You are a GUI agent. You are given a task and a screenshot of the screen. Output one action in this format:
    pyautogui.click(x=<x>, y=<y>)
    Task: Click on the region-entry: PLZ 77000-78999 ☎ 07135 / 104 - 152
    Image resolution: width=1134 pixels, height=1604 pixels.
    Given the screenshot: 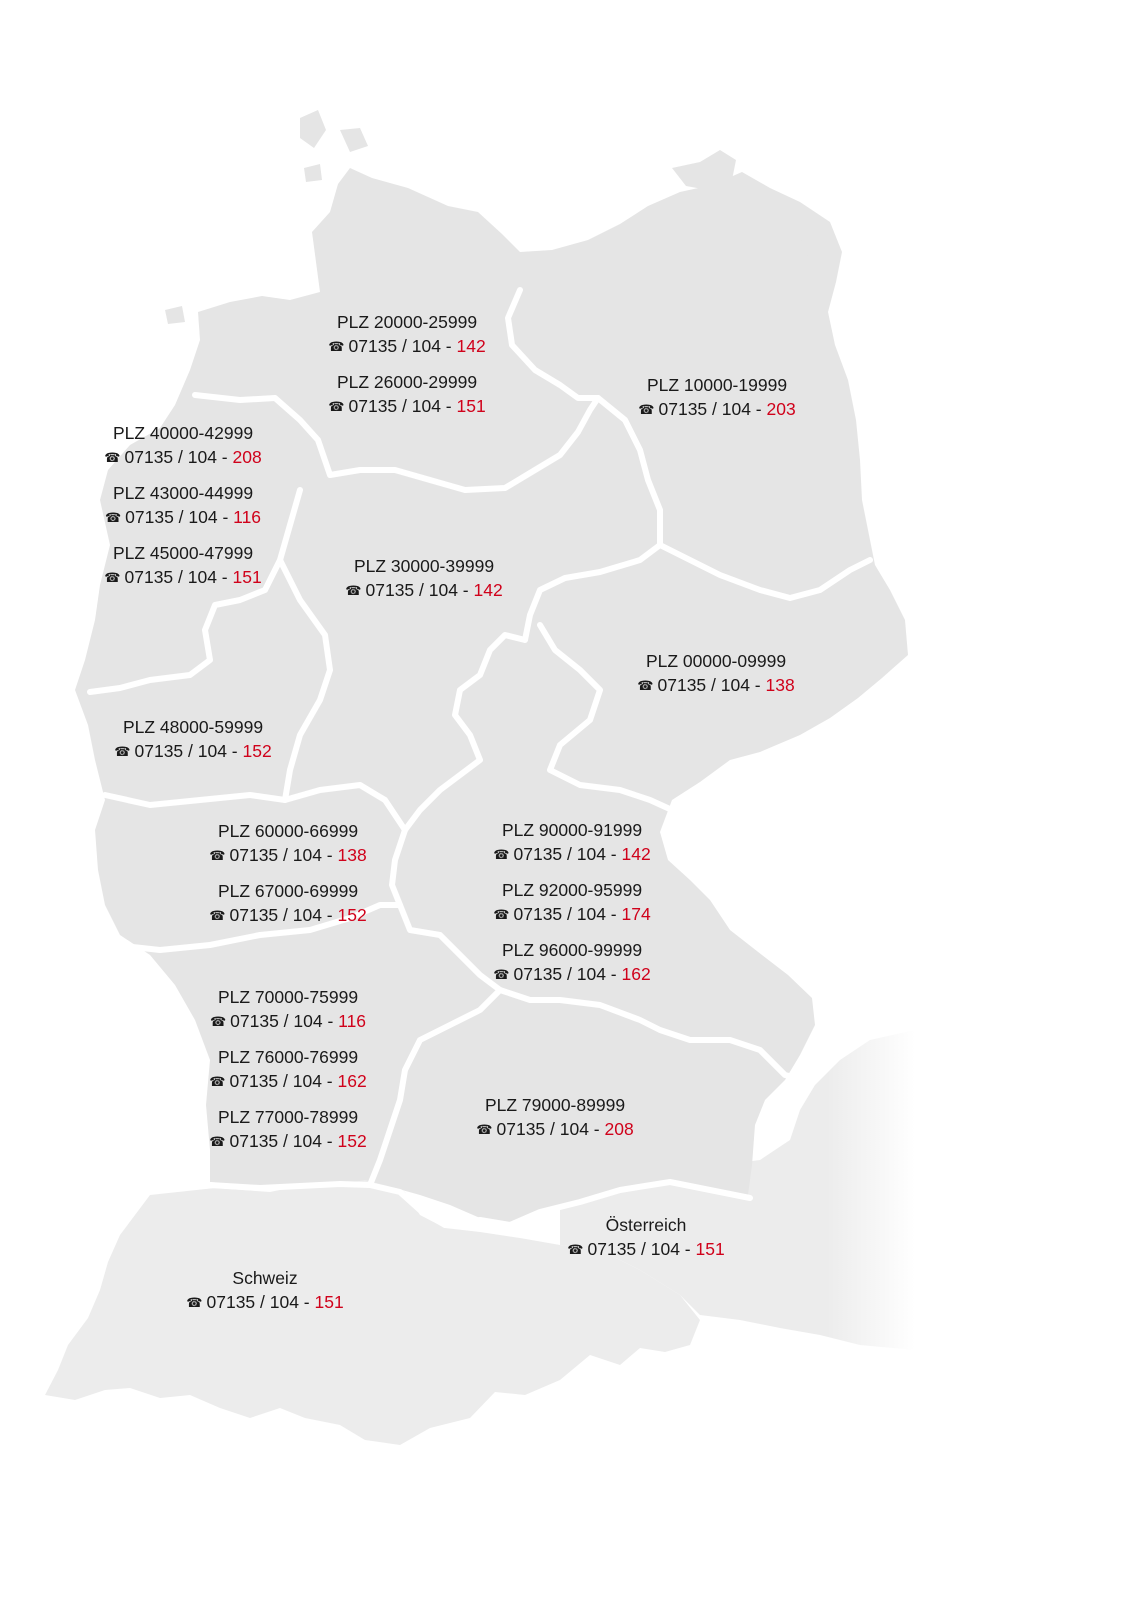 What is the action you would take?
    pyautogui.click(x=287, y=1129)
    